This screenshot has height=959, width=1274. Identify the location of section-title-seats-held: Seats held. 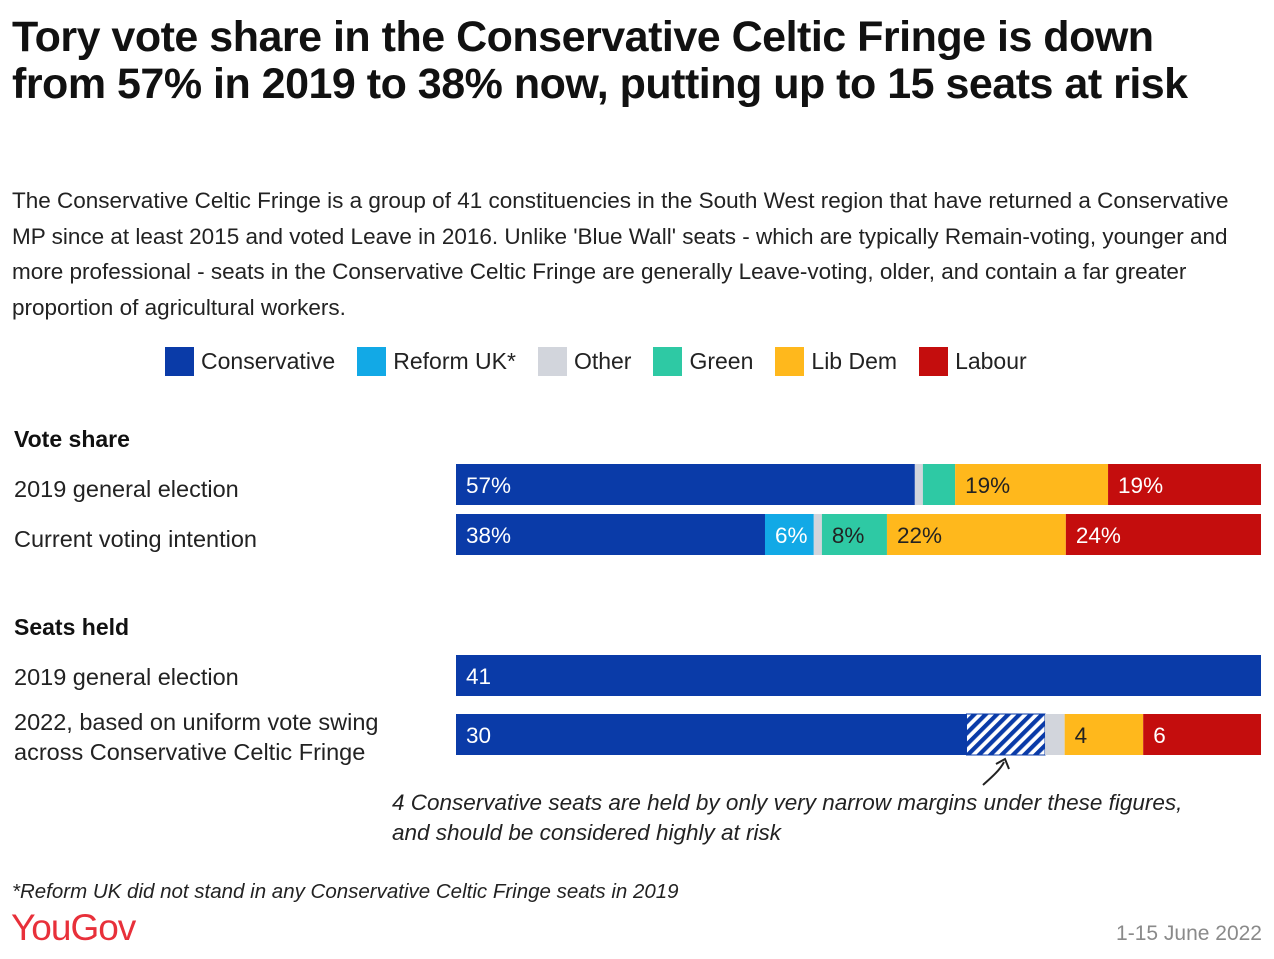
(72, 627).